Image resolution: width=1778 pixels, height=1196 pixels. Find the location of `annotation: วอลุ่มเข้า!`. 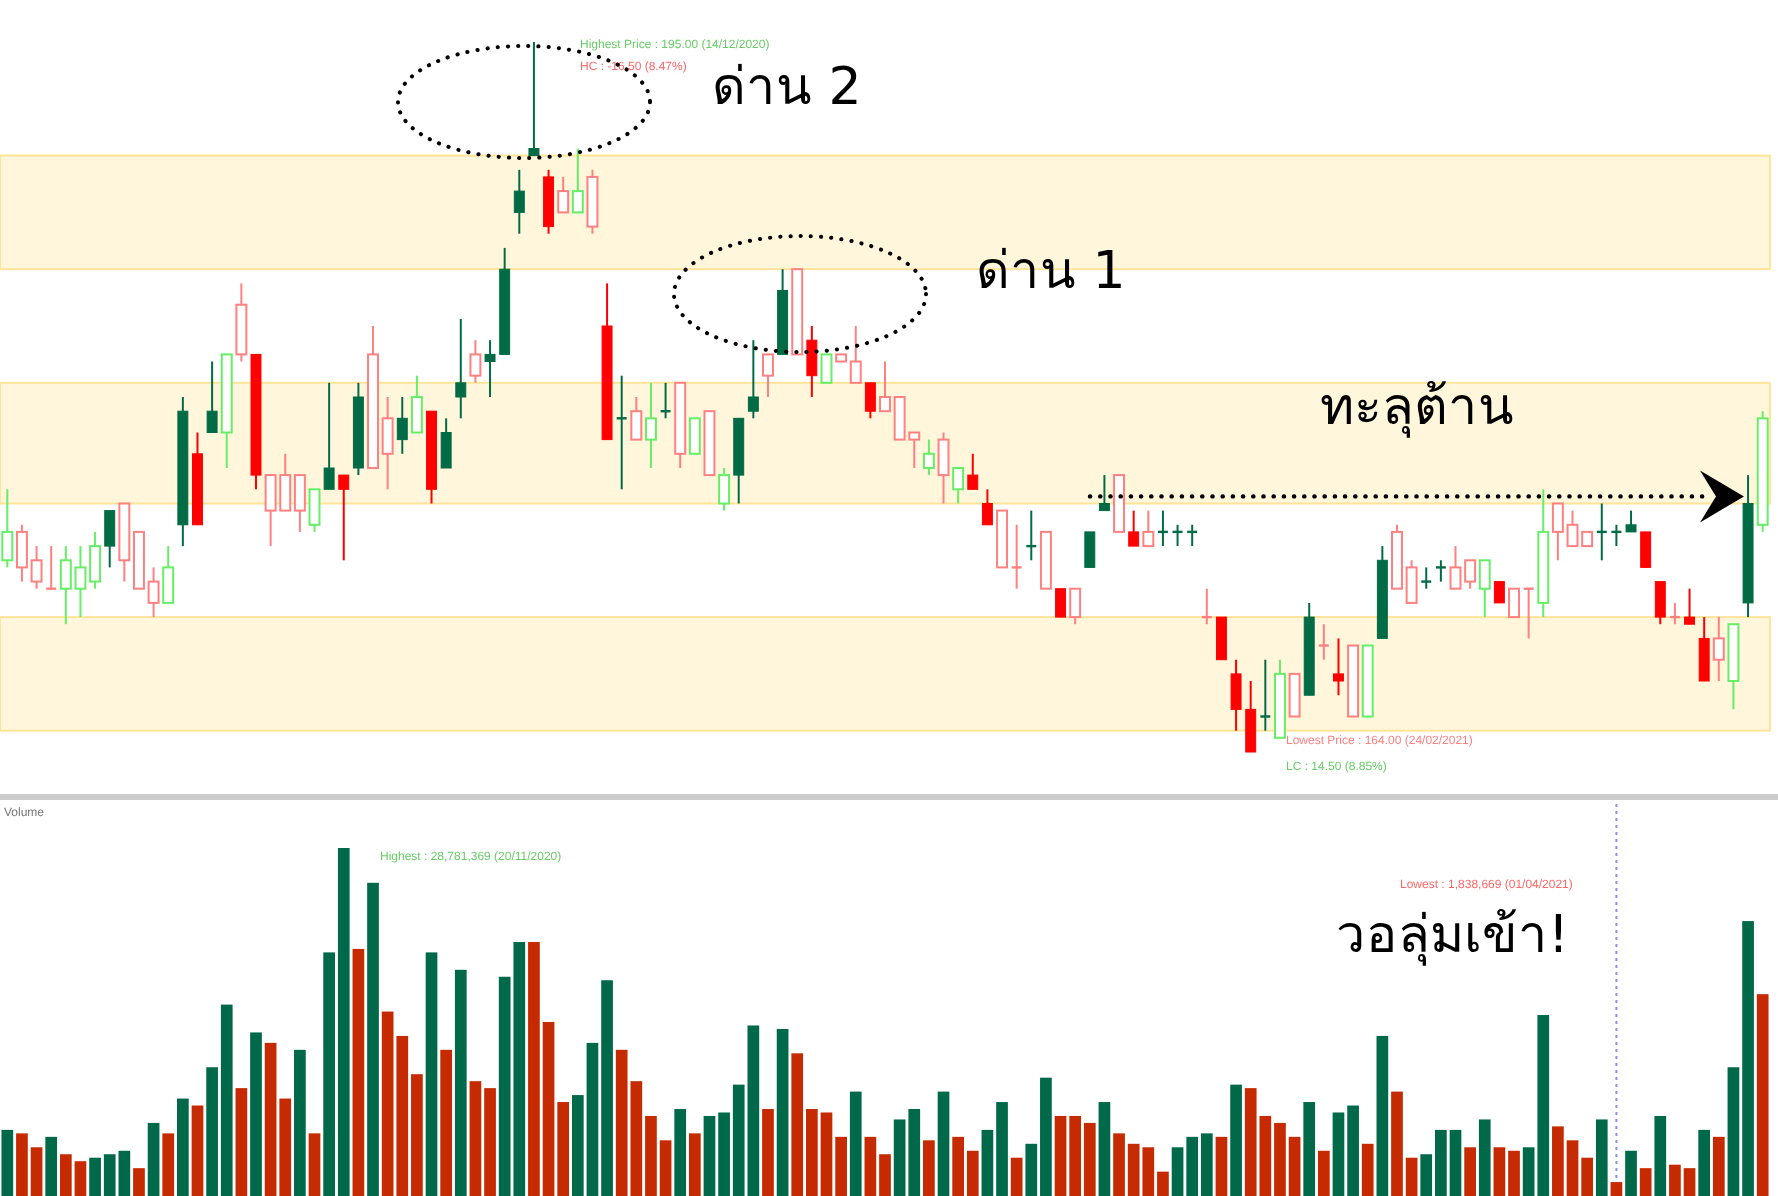

annotation: วอลุ่มเข้า! is located at coordinates (1452, 936).